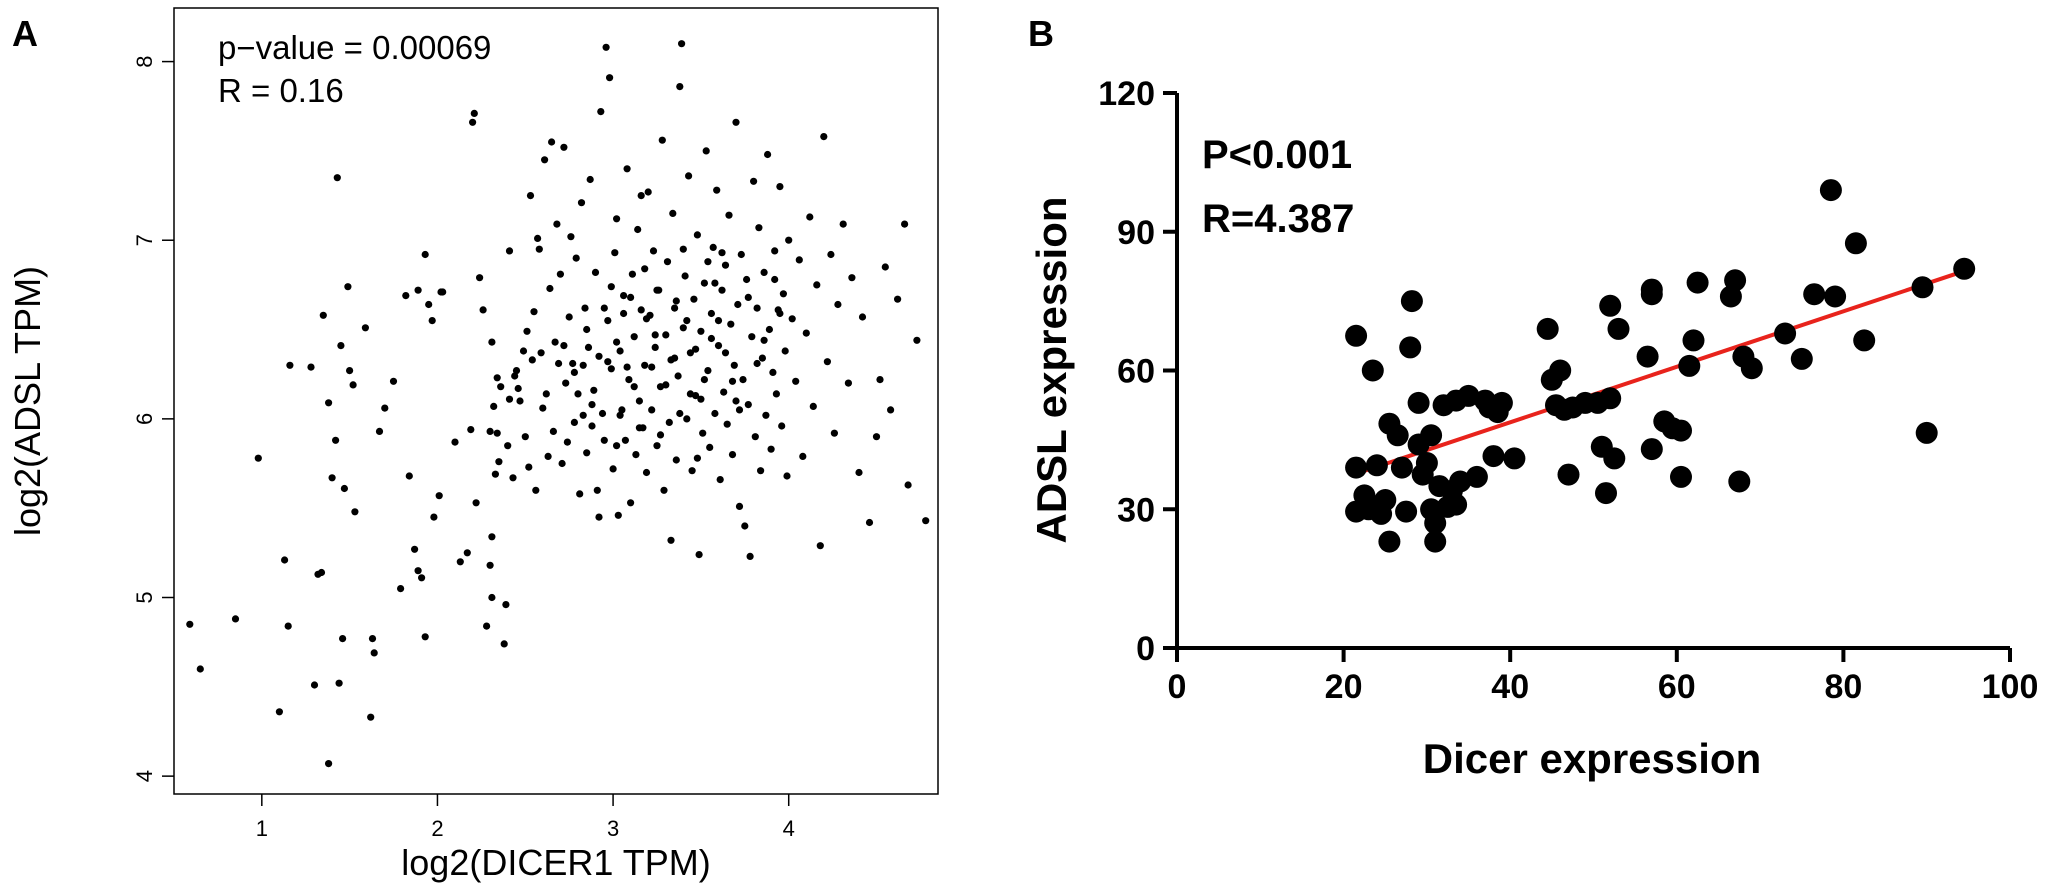 The width and height of the screenshot is (2050, 894). What do you see at coordinates (1136, 233) in the screenshot?
I see `y-tick-label-b: 90` at bounding box center [1136, 233].